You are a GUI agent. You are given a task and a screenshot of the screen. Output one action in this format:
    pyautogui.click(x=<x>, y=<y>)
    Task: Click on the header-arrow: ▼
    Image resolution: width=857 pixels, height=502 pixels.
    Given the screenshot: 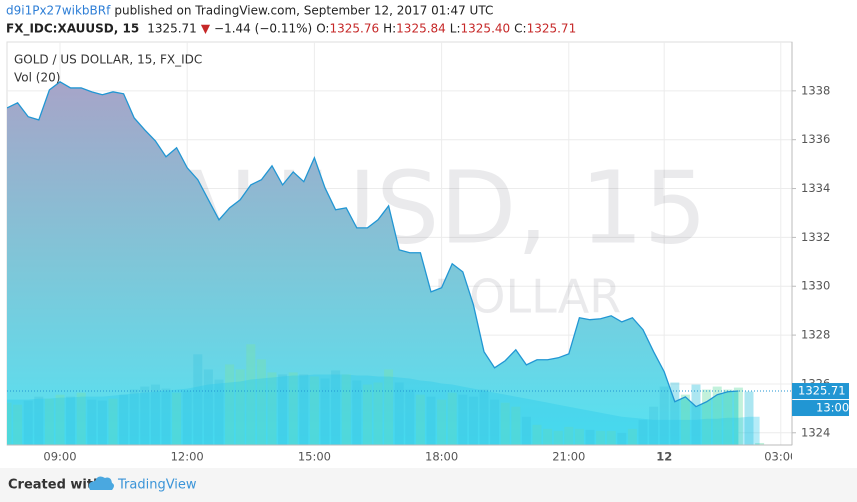 What is the action you would take?
    pyautogui.click(x=206, y=29)
    